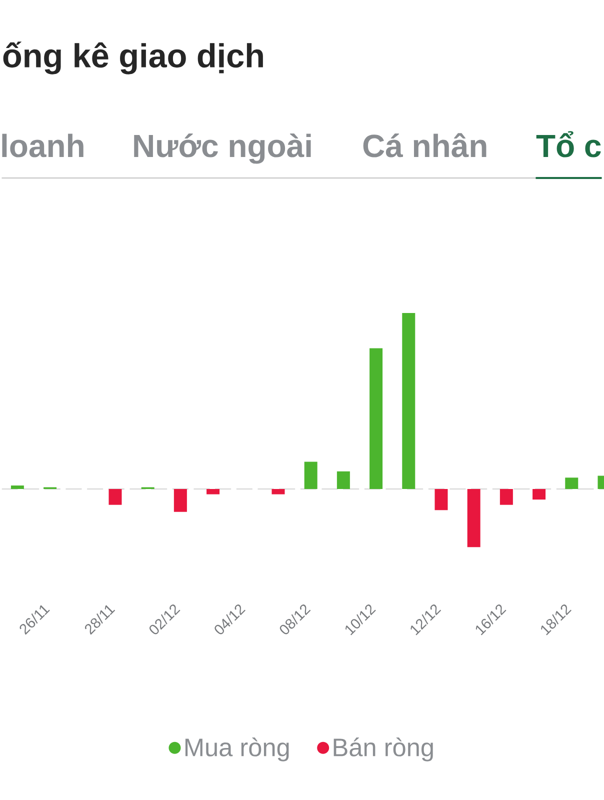 The height and width of the screenshot is (800, 604). Describe the element at coordinates (424, 145) in the screenshot. I see `text: Cá nhân` at that location.